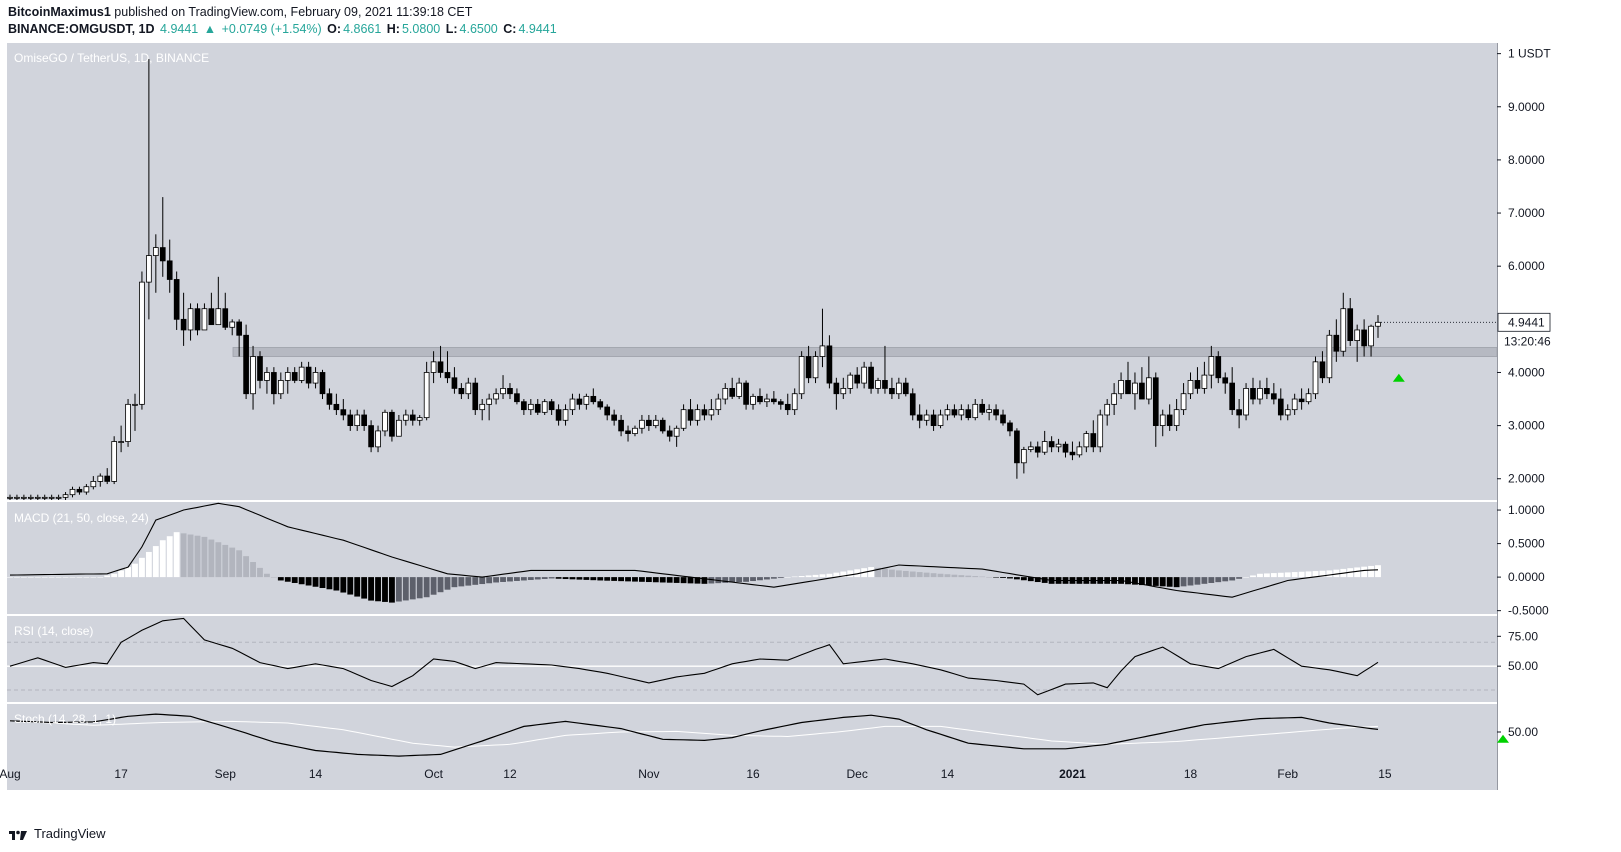 This screenshot has width=1621, height=852. Describe the element at coordinates (1526, 577) in the screenshot. I see `macd-axis-label: 0.0000` at that location.